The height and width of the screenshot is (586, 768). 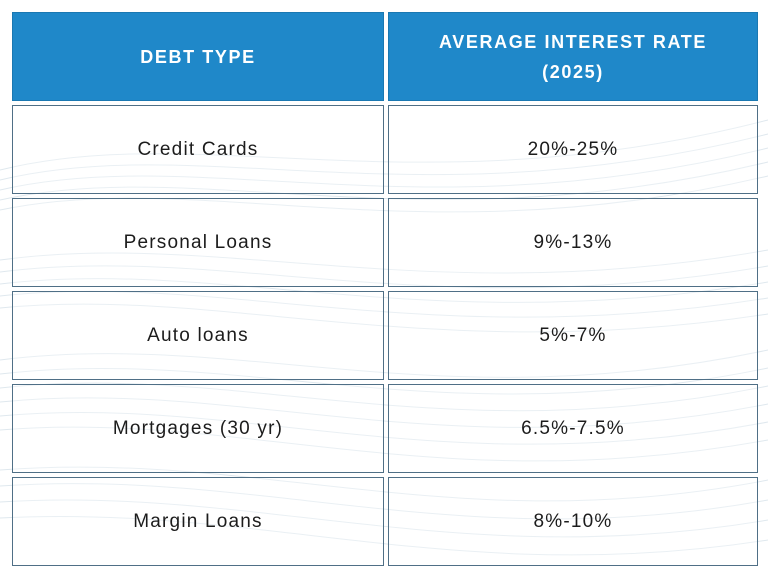 I want to click on header-debt-type: DEBT TYPE, so click(x=198, y=56).